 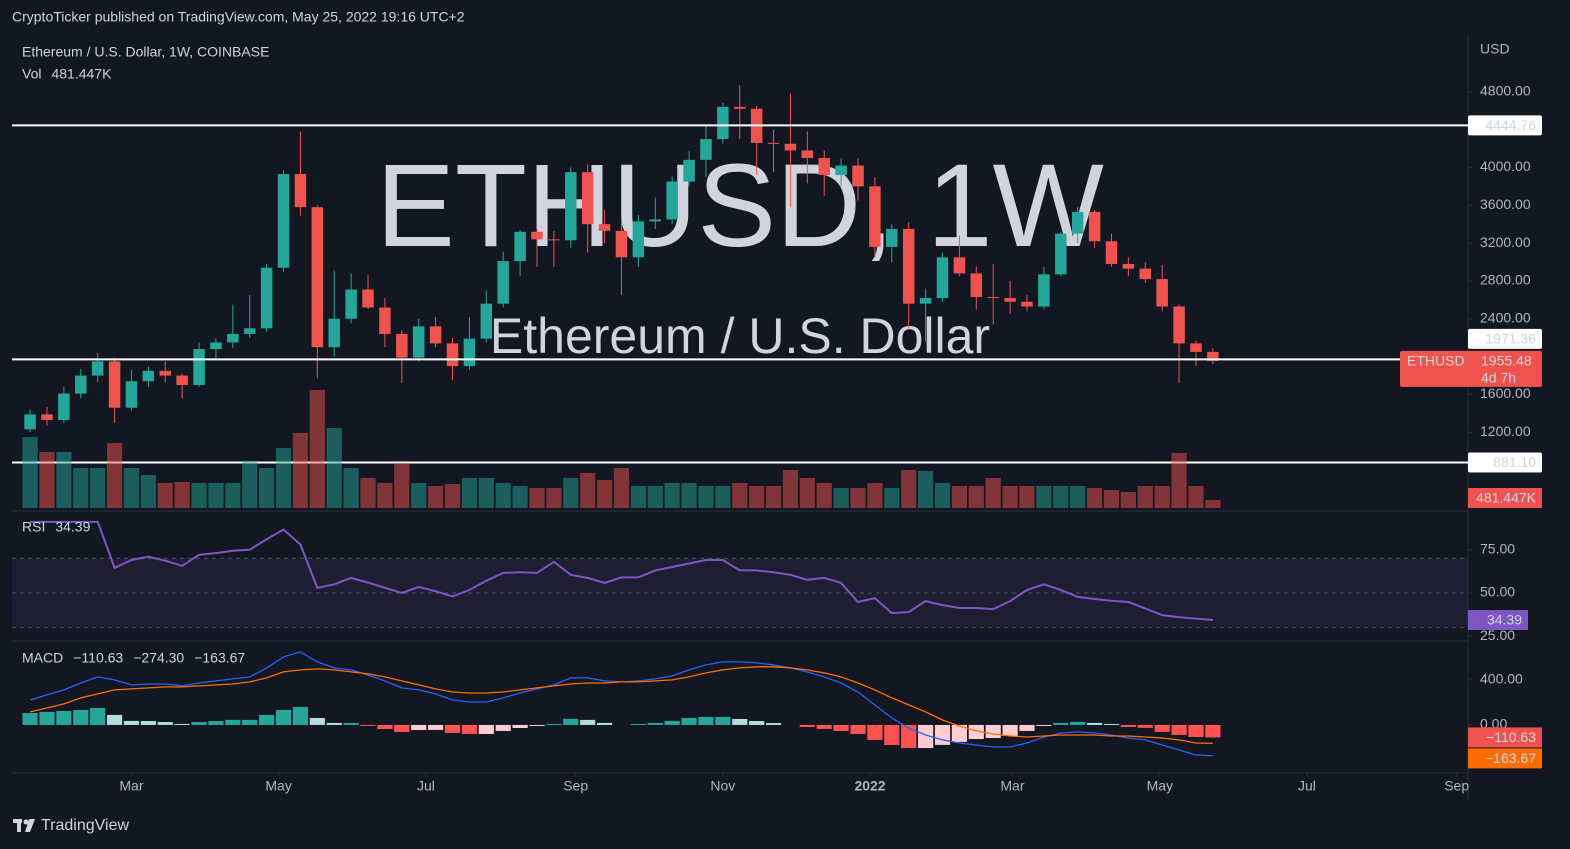 What do you see at coordinates (1495, 49) in the screenshot?
I see `currency: USD` at bounding box center [1495, 49].